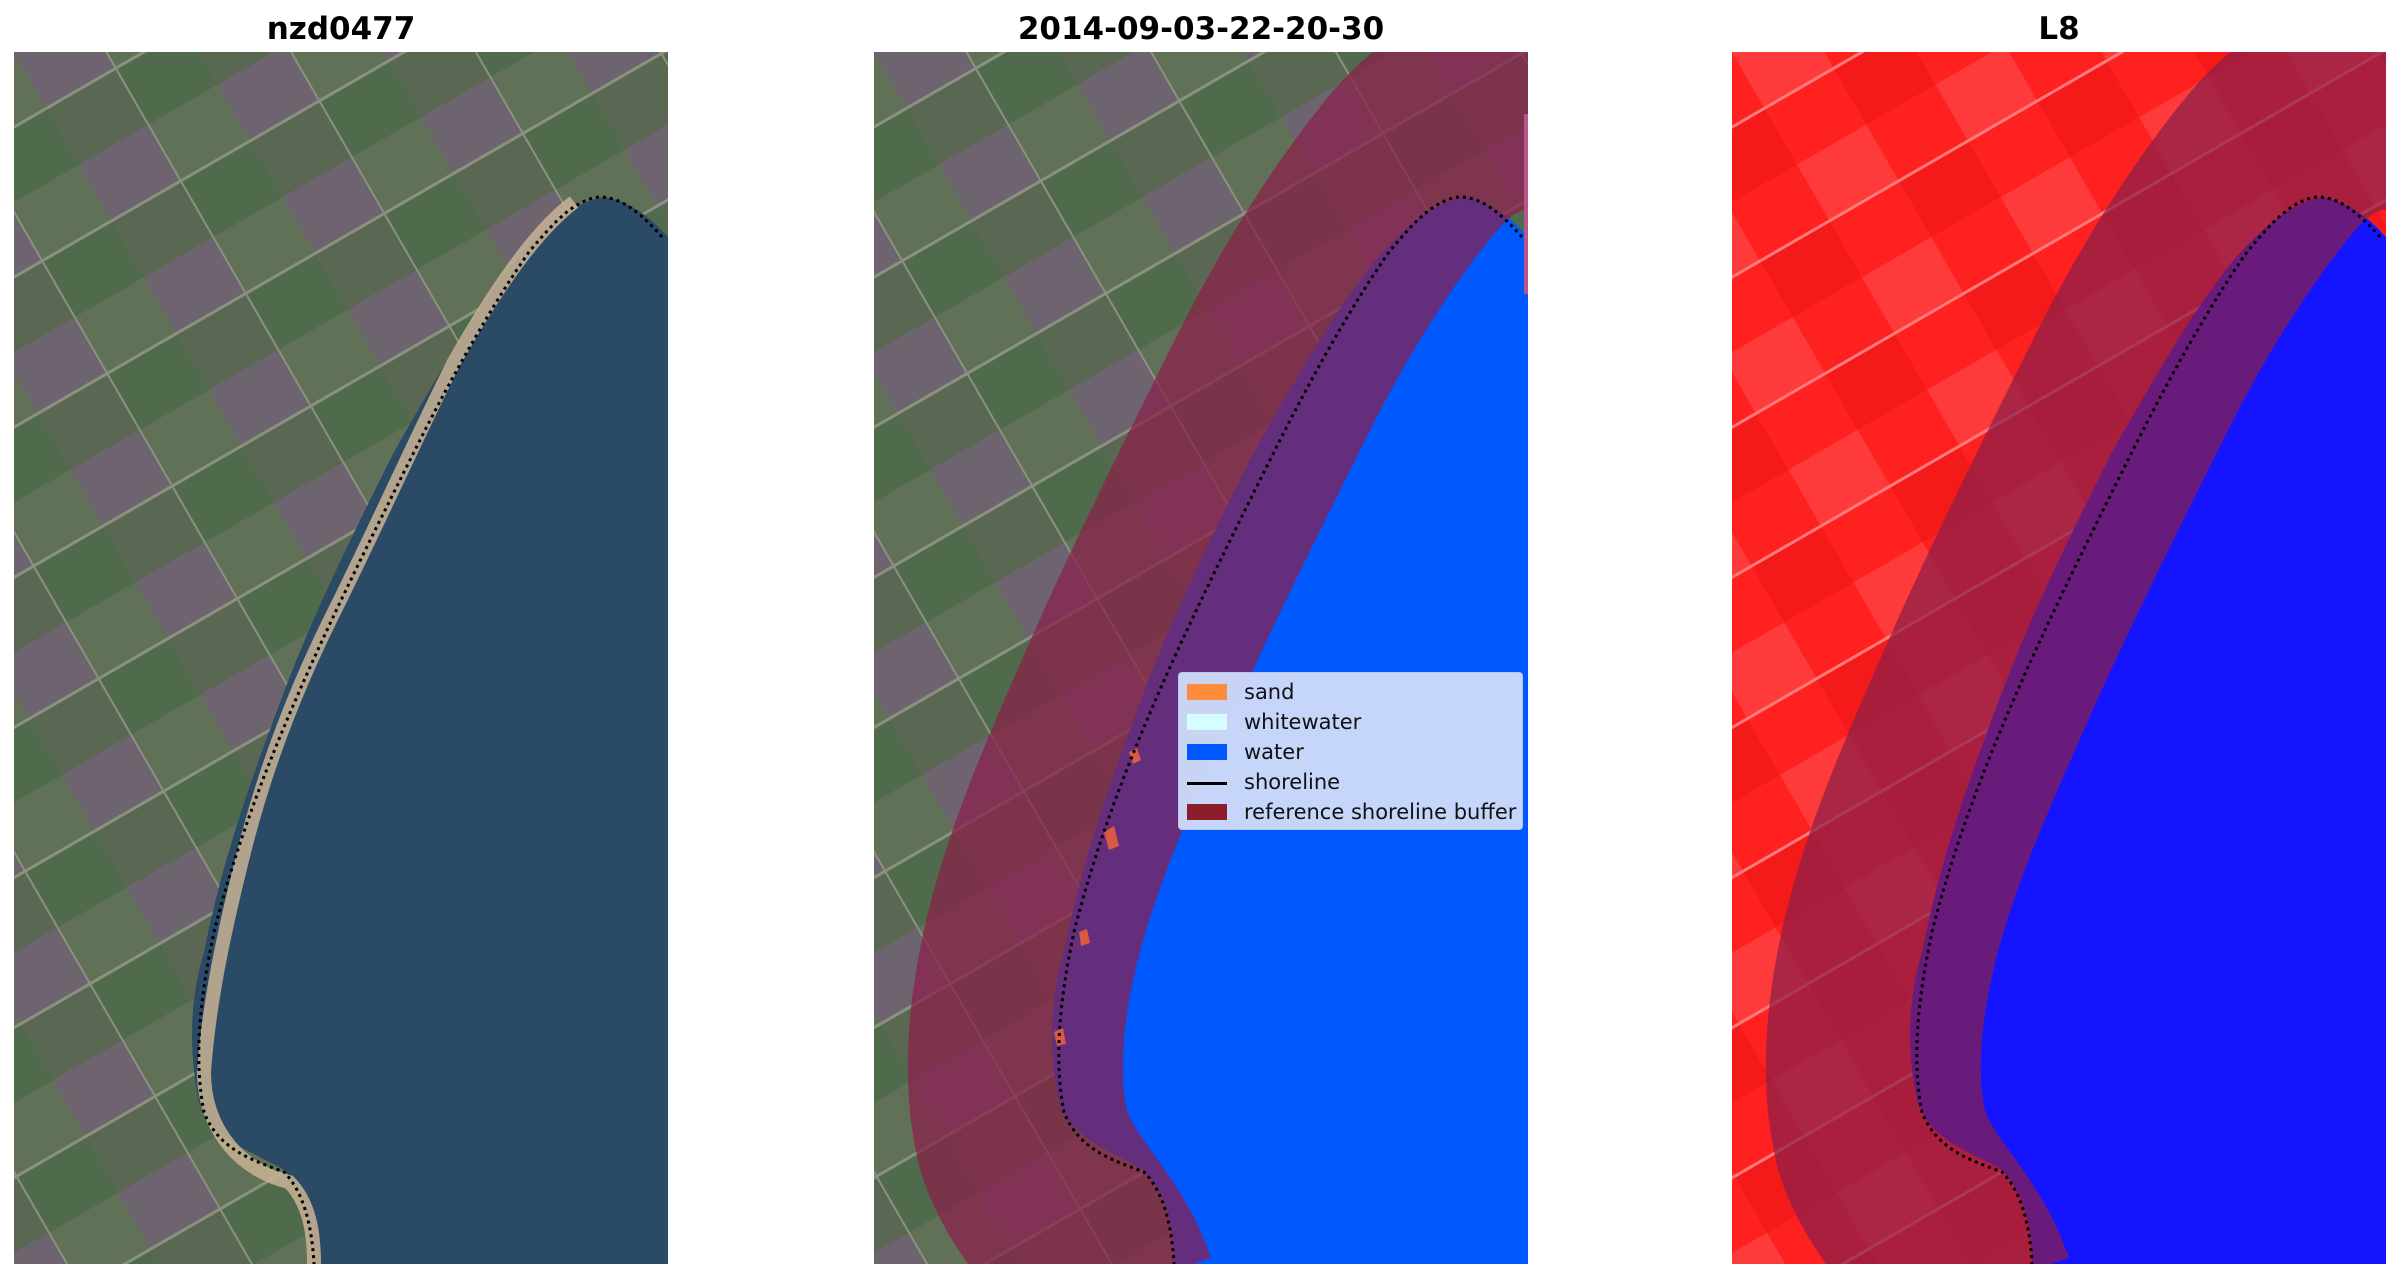 The width and height of the screenshot is (2403, 1283). Describe the element at coordinates (1207, 812) in the screenshot. I see `buffer-swatch` at that location.